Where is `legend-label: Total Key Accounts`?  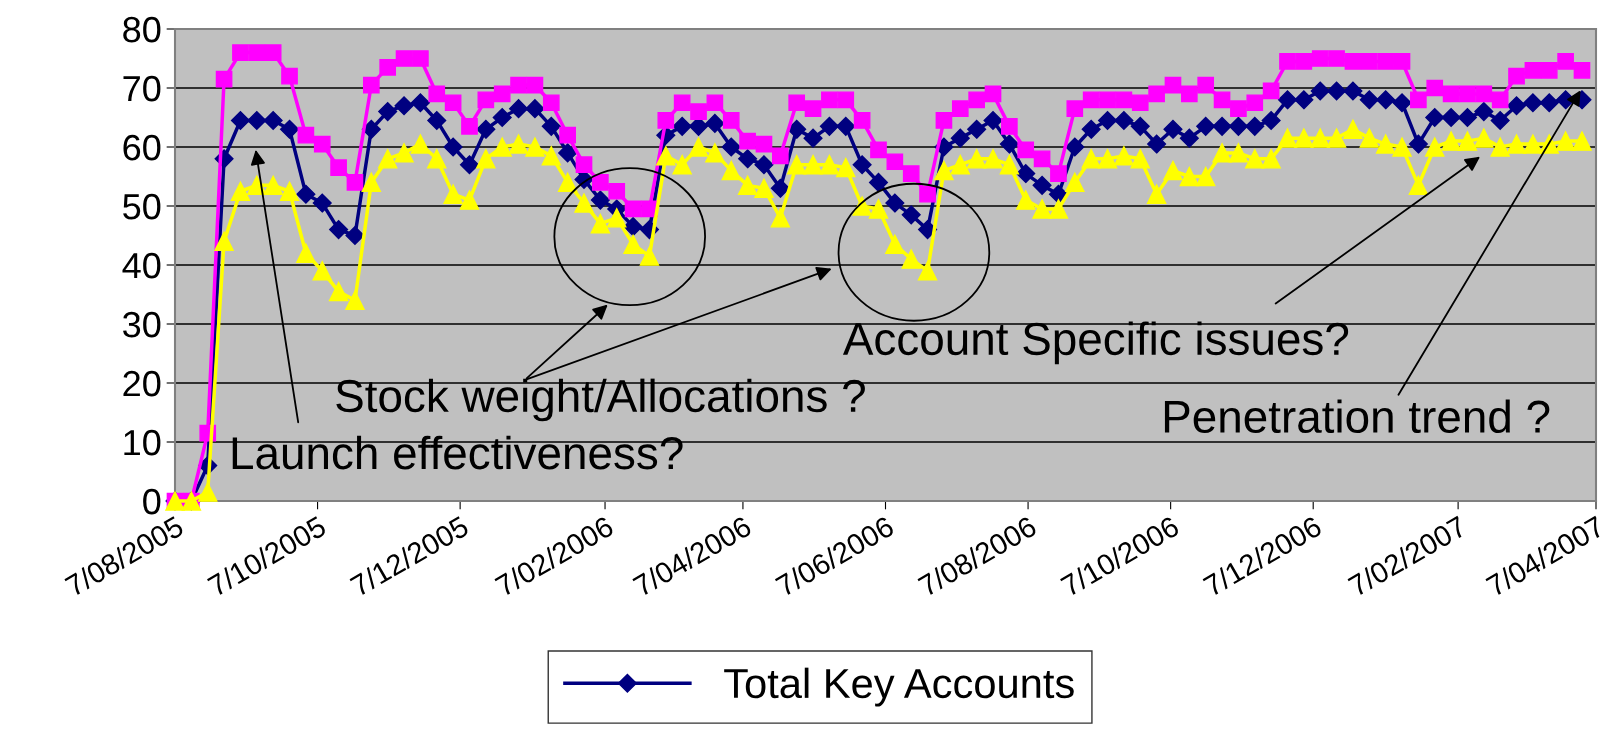
legend-label: Total Key Accounts is located at coordinates (899, 687).